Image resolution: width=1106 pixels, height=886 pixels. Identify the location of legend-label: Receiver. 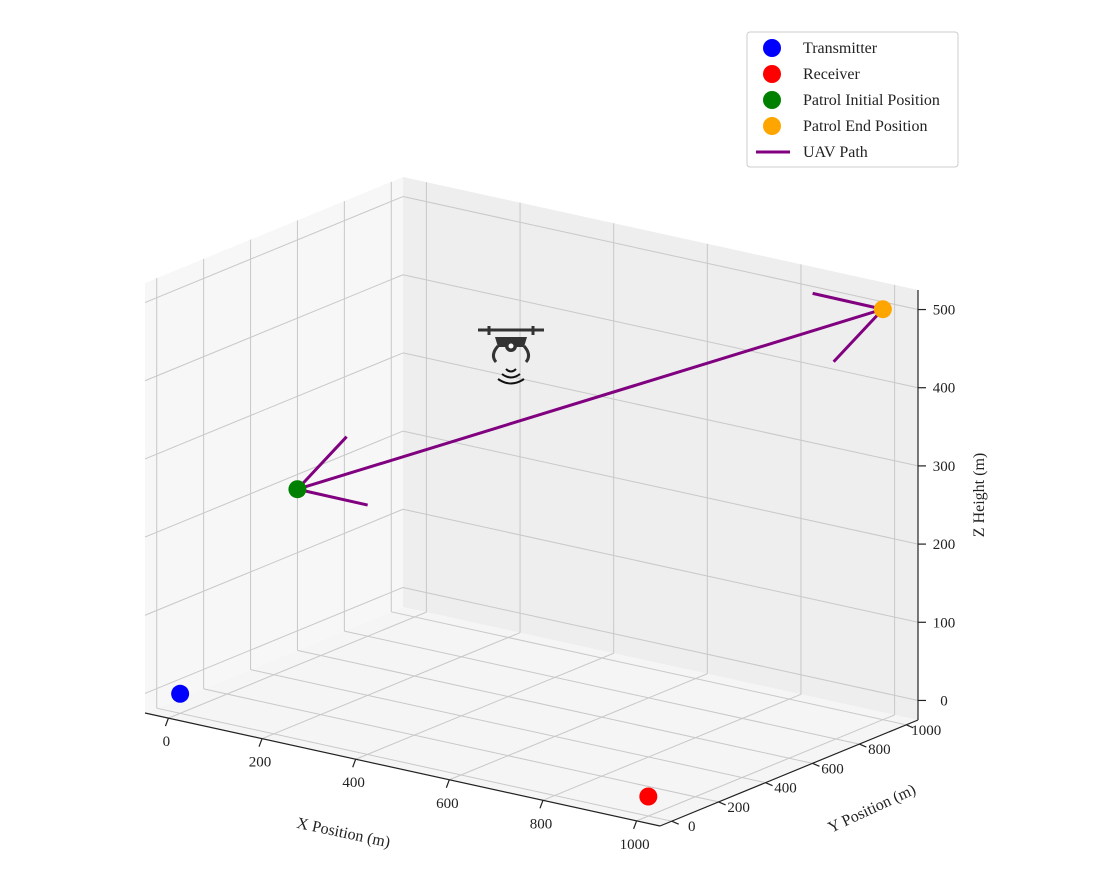
(832, 74).